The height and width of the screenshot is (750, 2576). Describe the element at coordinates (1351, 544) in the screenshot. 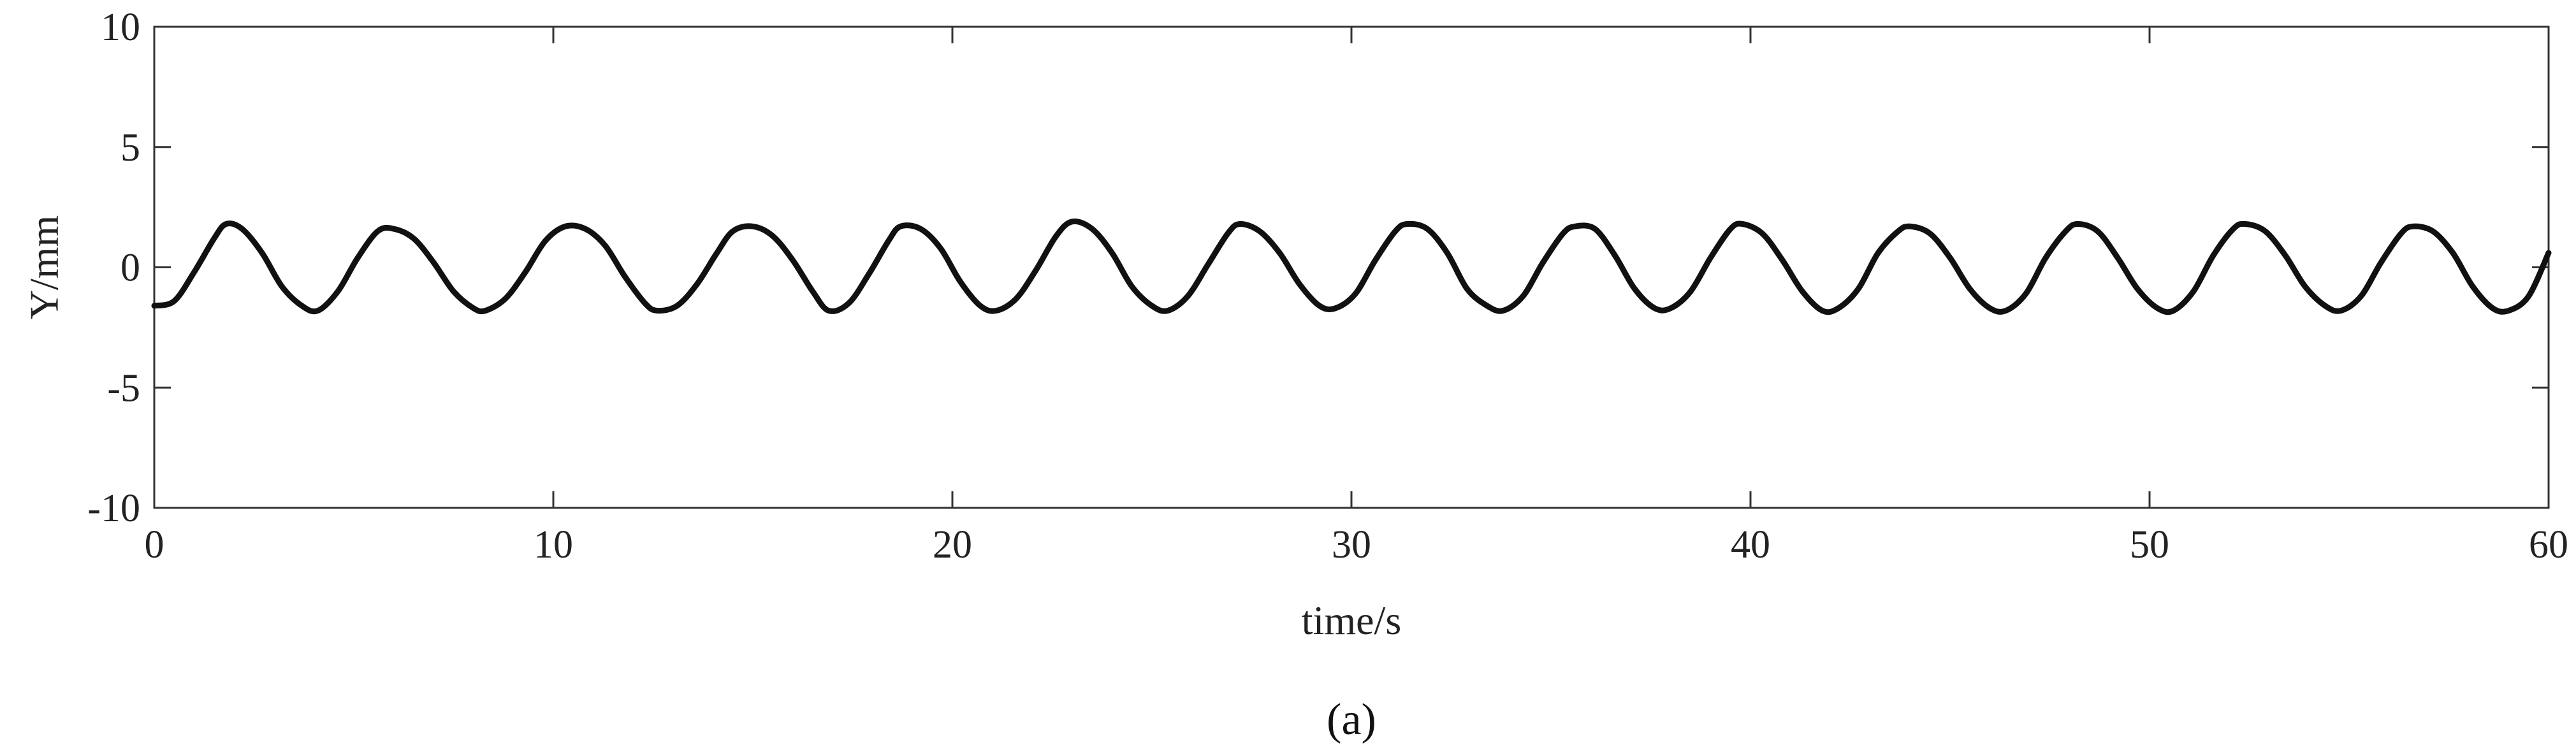

I see `x-tick-label: 30` at that location.